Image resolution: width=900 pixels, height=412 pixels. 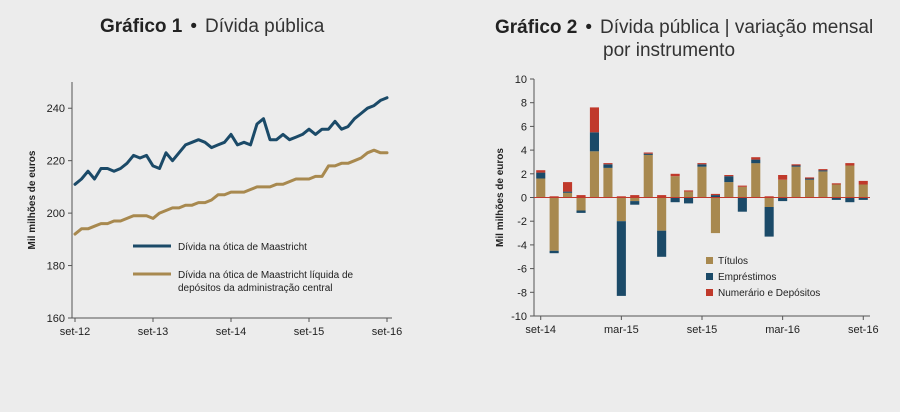 What do you see at coordinates (32, 199) in the screenshot?
I see `chart1-y-axis-label: Mil milhões de euros` at bounding box center [32, 199].